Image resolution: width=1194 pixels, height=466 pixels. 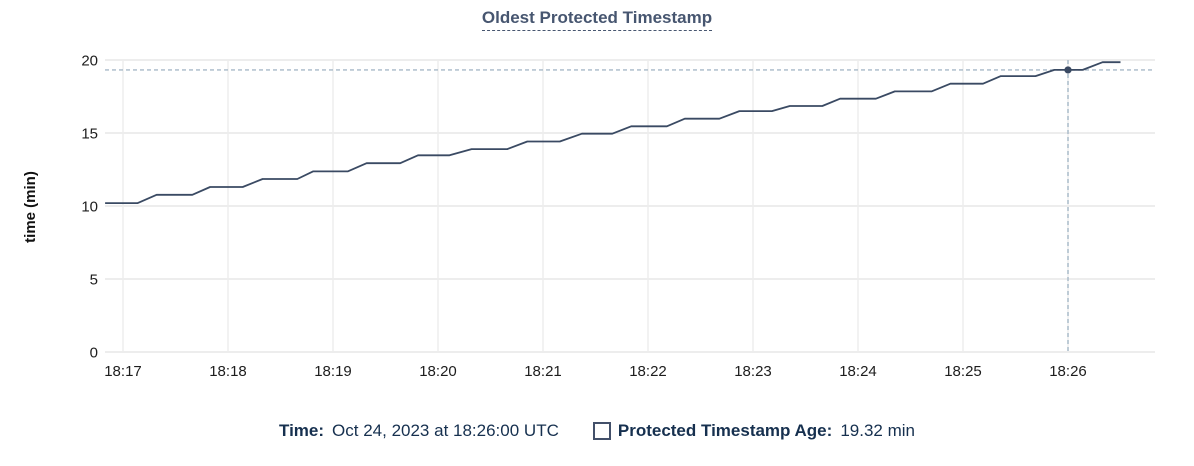 I want to click on chart-title-row: Oldest Protected Timestamp, so click(x=597, y=19).